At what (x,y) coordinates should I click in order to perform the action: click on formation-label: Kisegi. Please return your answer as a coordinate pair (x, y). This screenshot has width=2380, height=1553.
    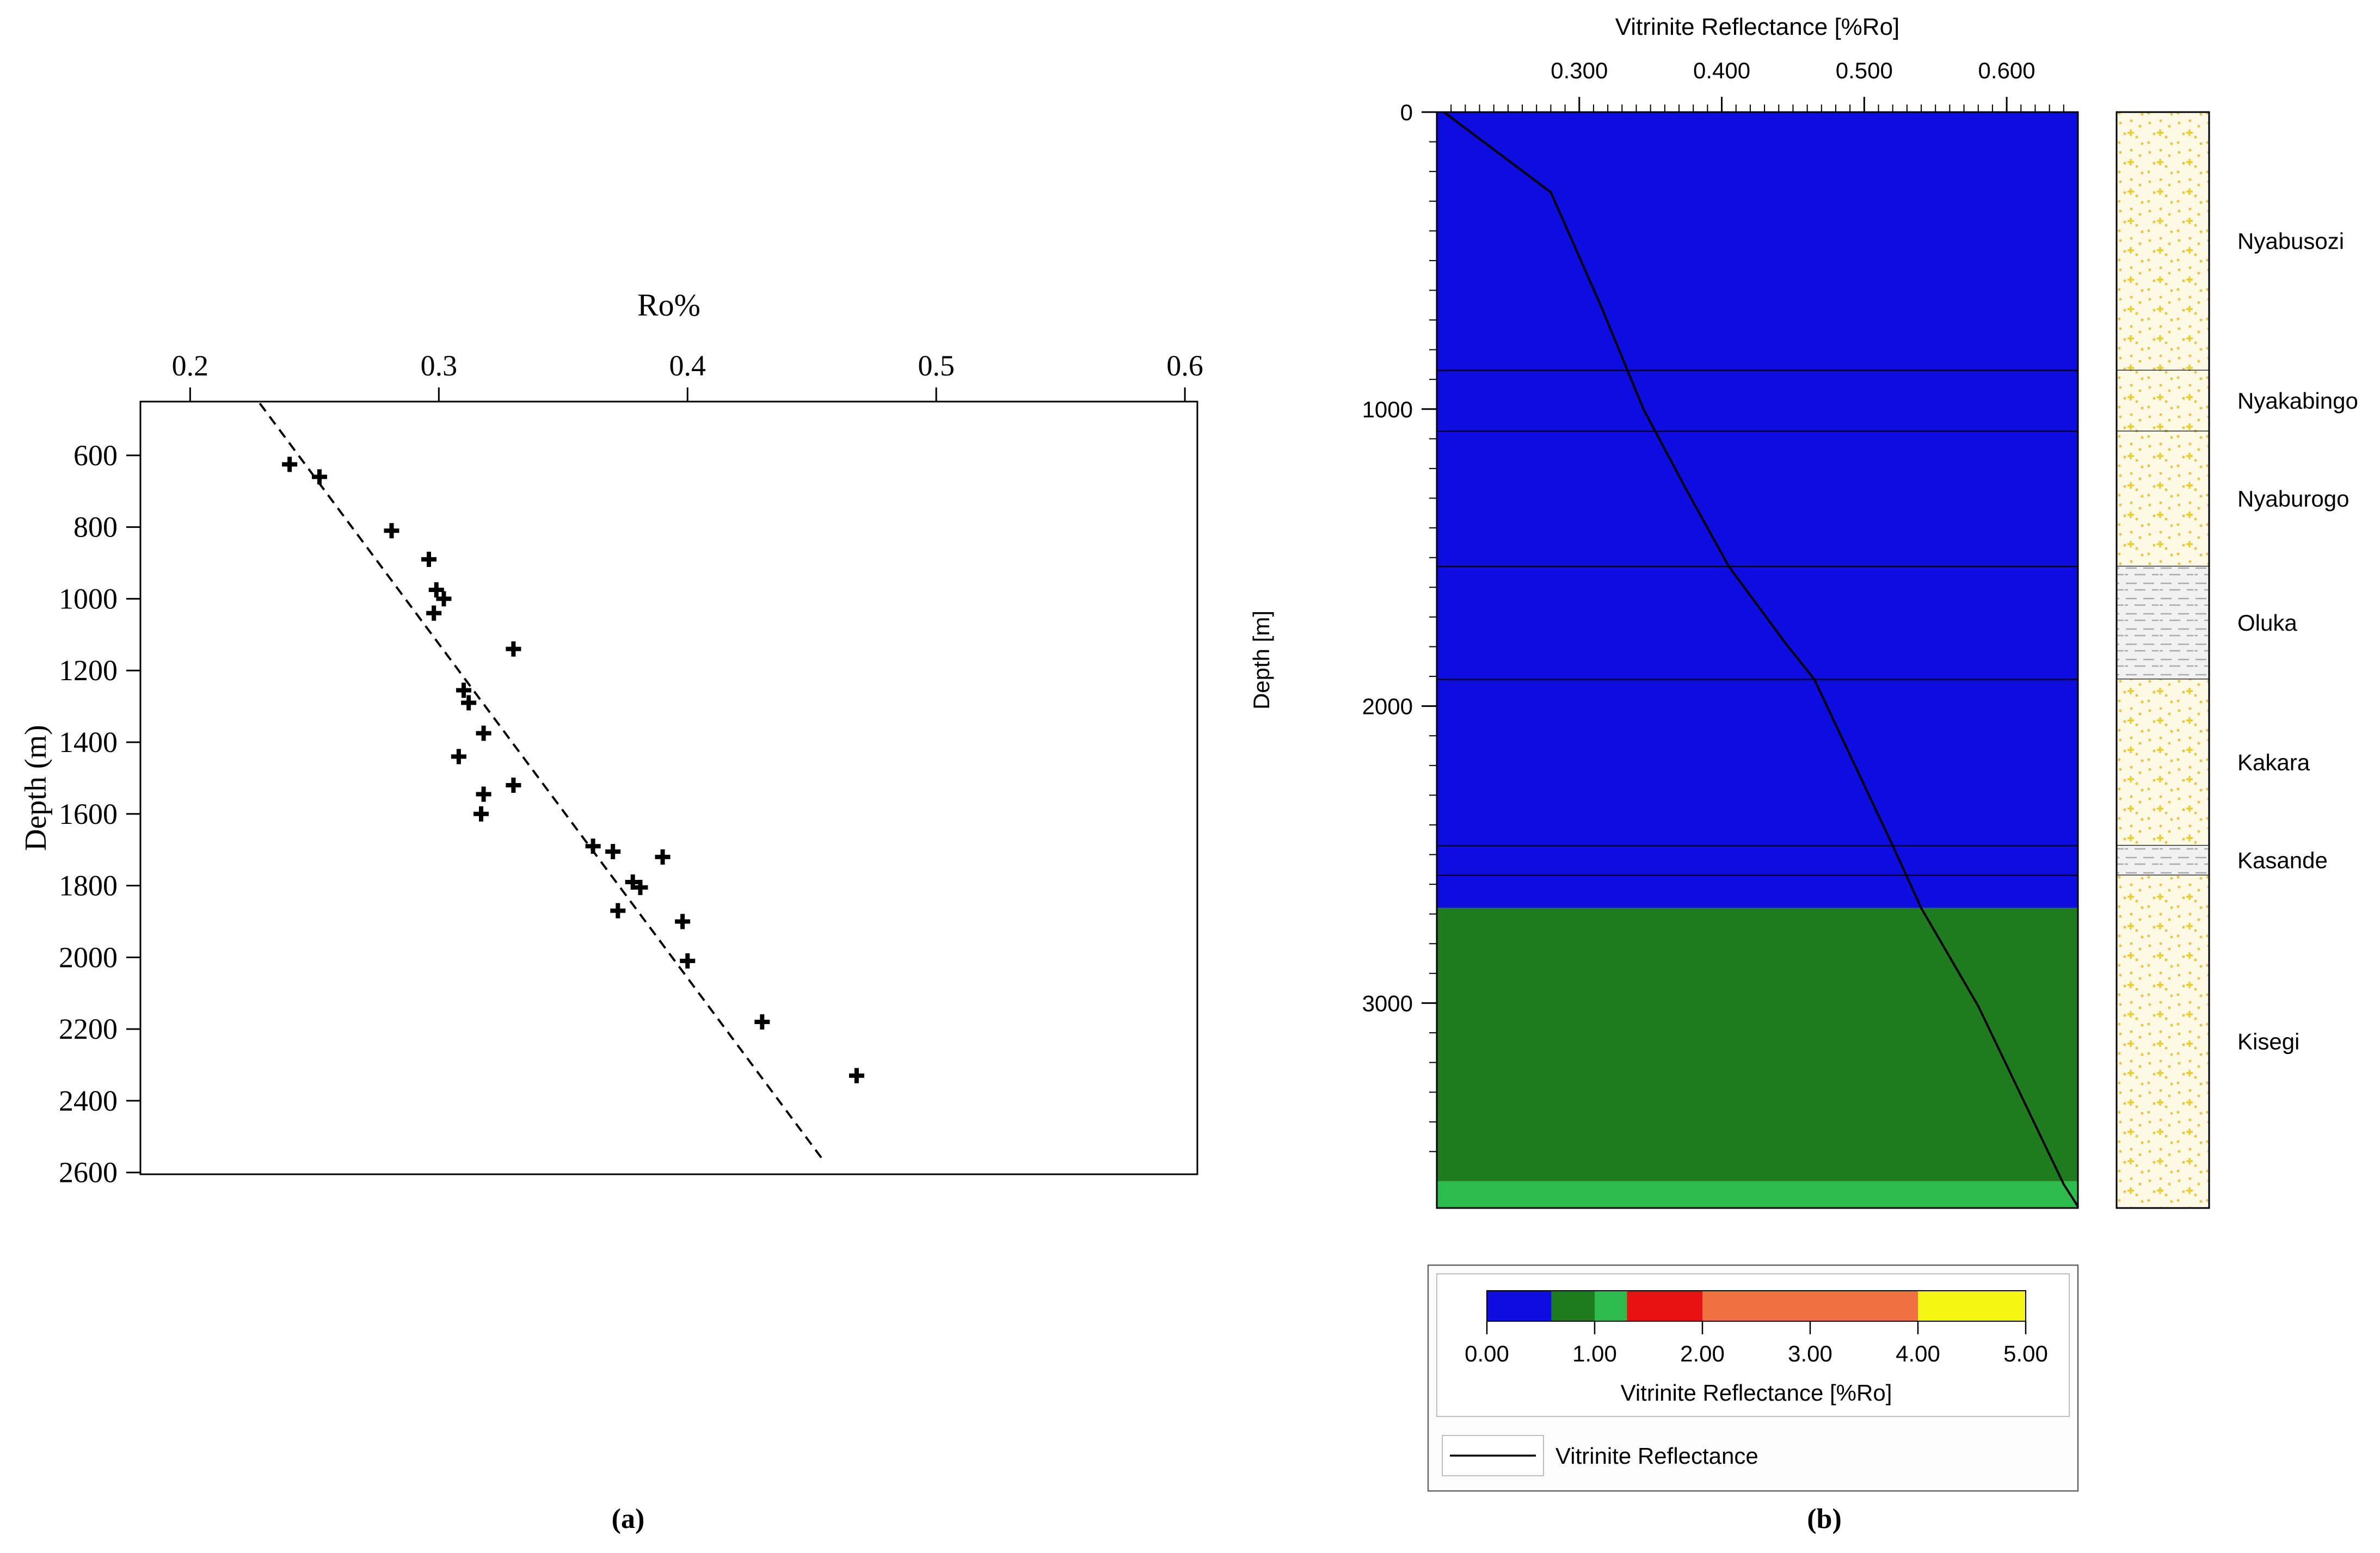
    Looking at the image, I should click on (2268, 1041).